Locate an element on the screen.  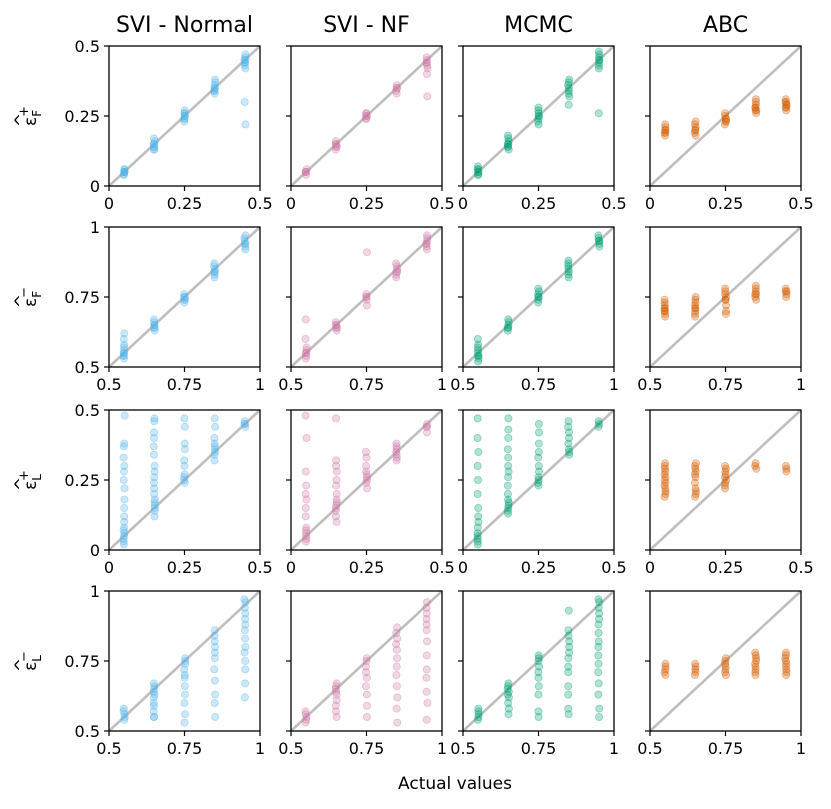
y-tick-label: 0 is located at coordinates (95, 550).